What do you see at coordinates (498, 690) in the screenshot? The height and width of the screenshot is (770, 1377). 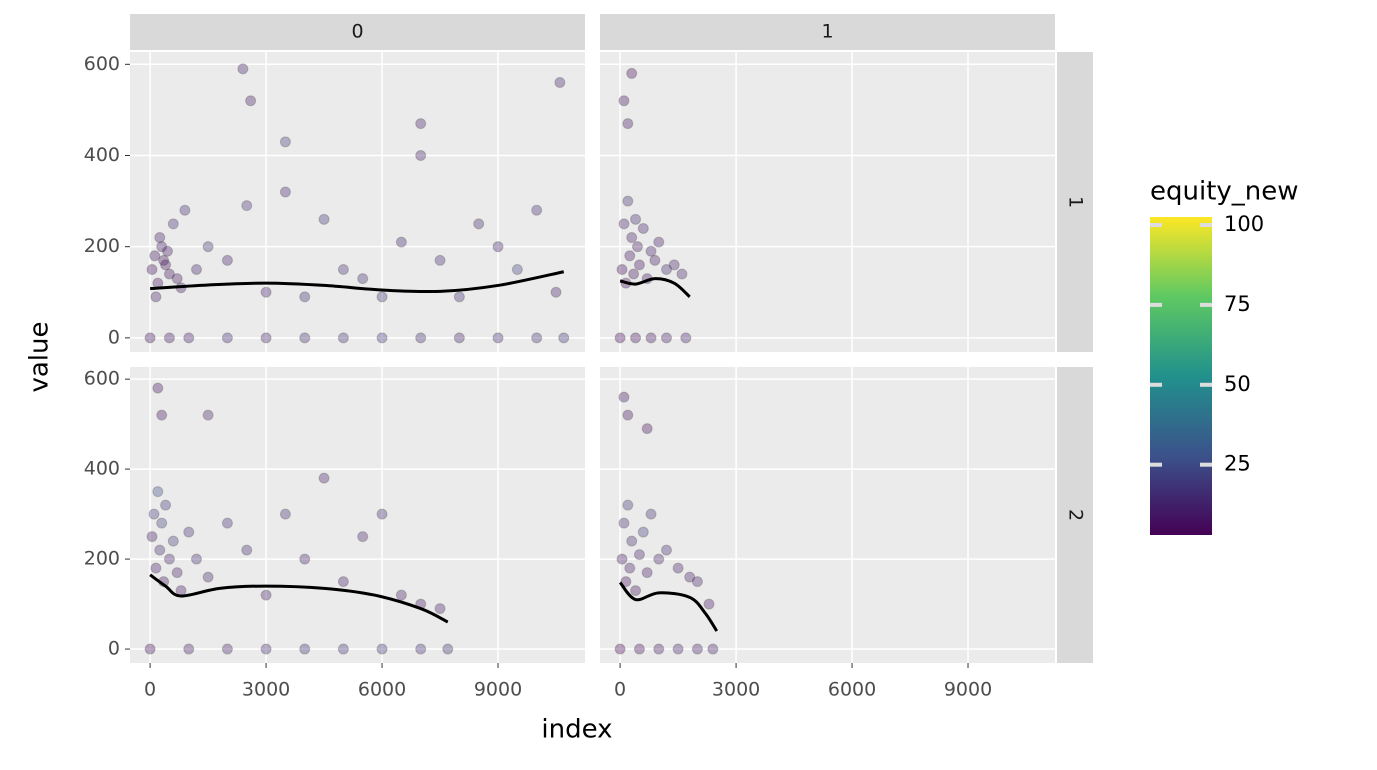 I see `x-tick-label: 9000` at bounding box center [498, 690].